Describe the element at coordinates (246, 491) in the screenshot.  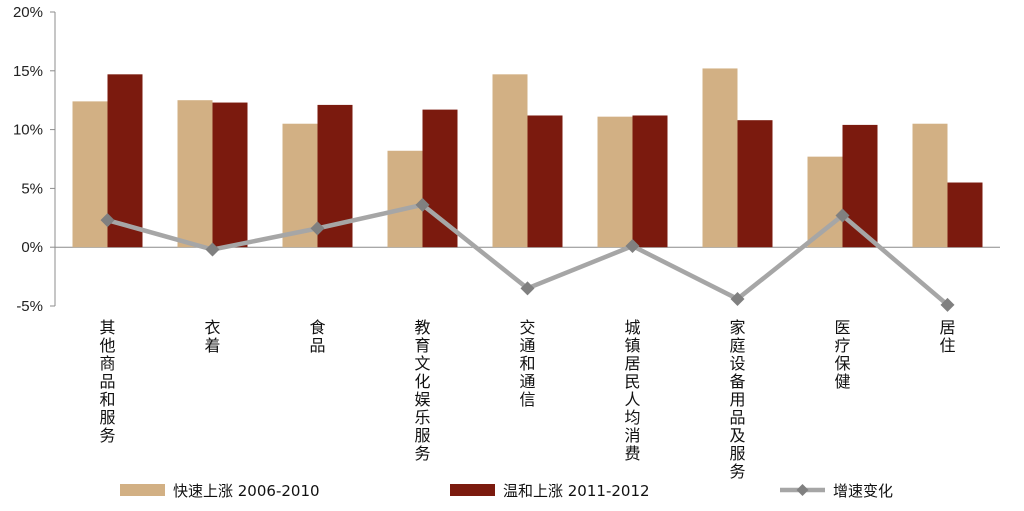
I see `legend-fast-rise-label: 快速上涨 2006-2010` at that location.